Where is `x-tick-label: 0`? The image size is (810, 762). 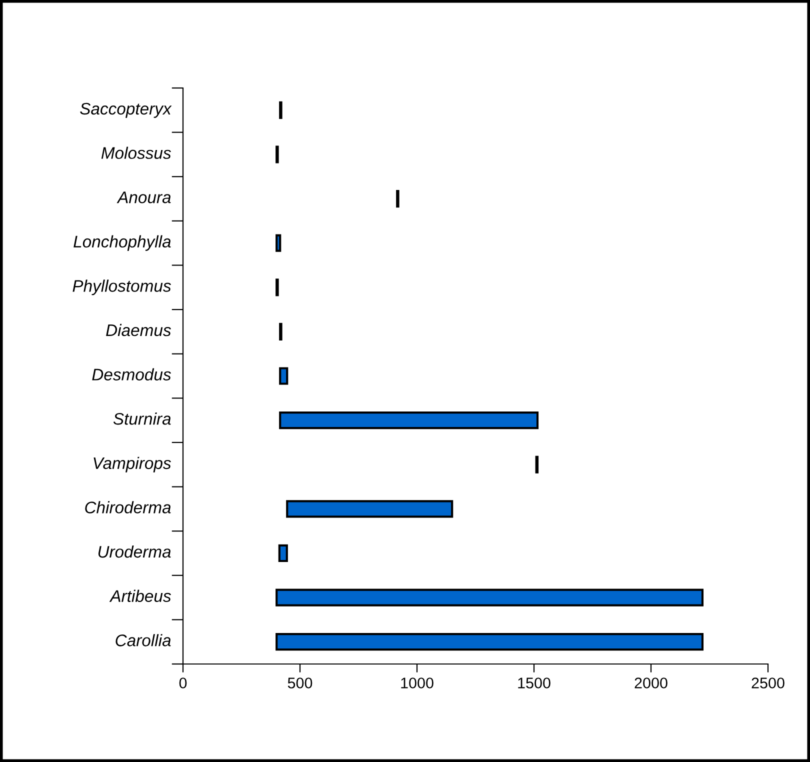
x-tick-label: 0 is located at coordinates (183, 683).